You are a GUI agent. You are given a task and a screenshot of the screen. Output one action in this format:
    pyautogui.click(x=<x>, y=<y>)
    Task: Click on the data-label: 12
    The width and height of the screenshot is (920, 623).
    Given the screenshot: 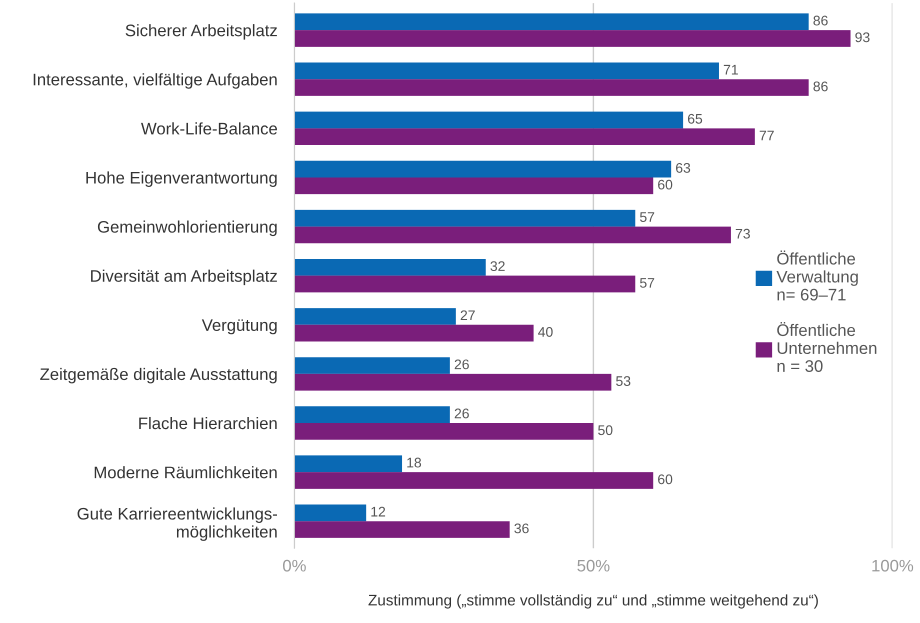 What is the action you would take?
    pyautogui.click(x=378, y=511)
    